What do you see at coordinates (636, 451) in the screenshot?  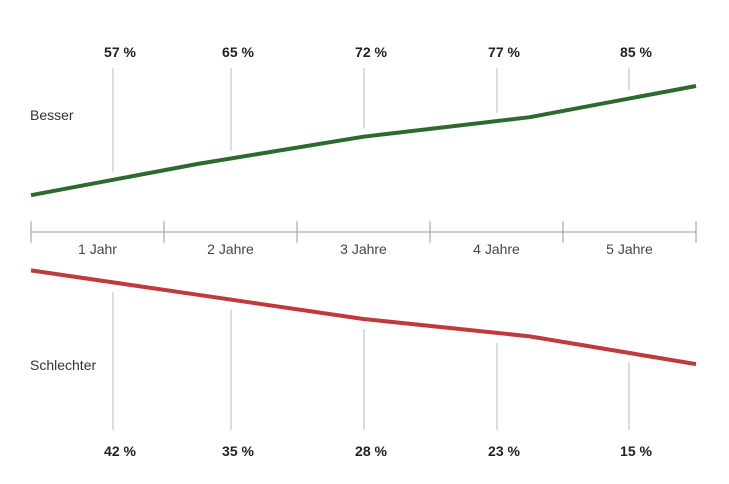 I see `data-label-schlechter: 15 %` at bounding box center [636, 451].